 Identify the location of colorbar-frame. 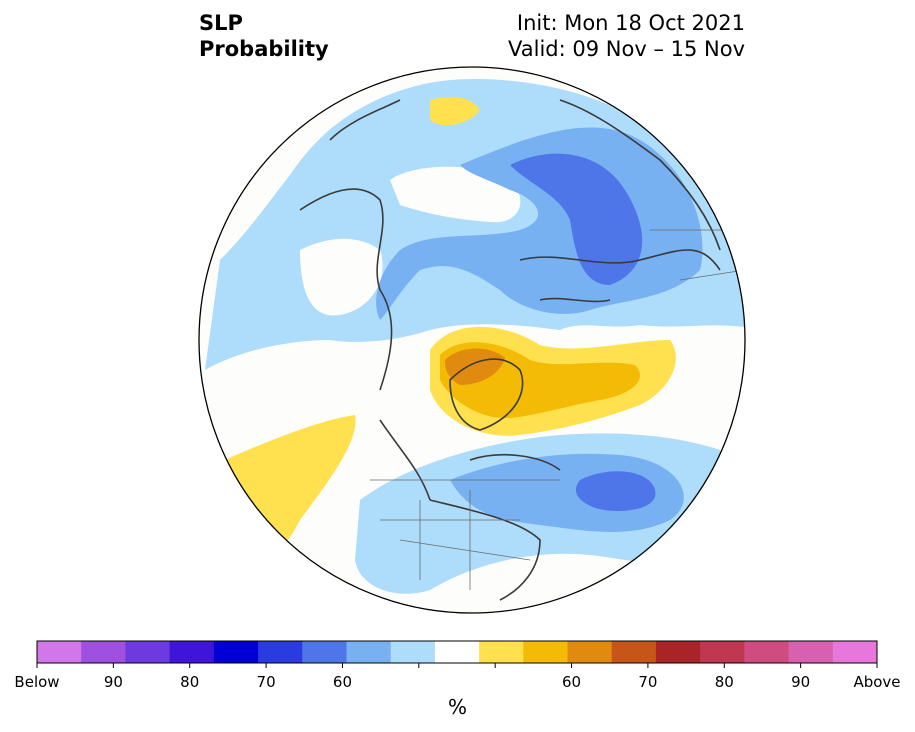
(457, 652).